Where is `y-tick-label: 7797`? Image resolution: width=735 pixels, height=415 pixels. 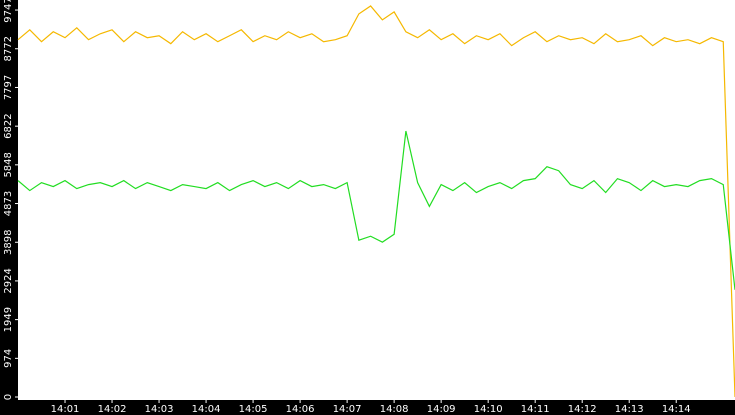 y-tick-label: 7797 is located at coordinates (8, 87).